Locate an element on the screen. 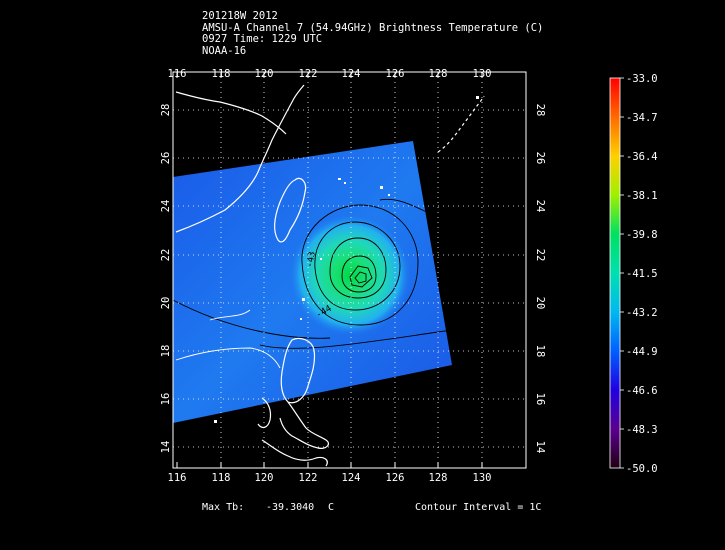  mindoro-coast is located at coordinates (264, 413).